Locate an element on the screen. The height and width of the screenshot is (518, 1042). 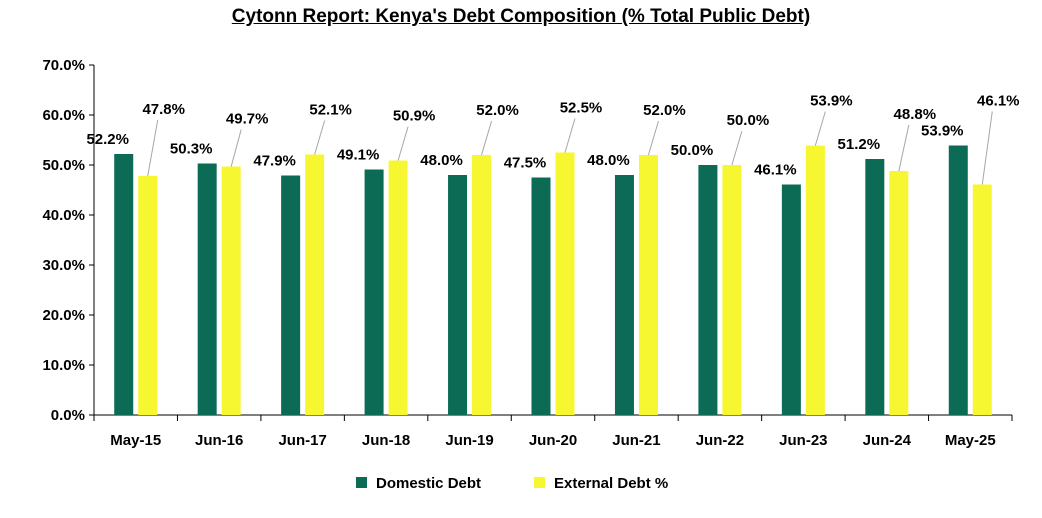
x-tick-label: May-15 is located at coordinates (135, 440).